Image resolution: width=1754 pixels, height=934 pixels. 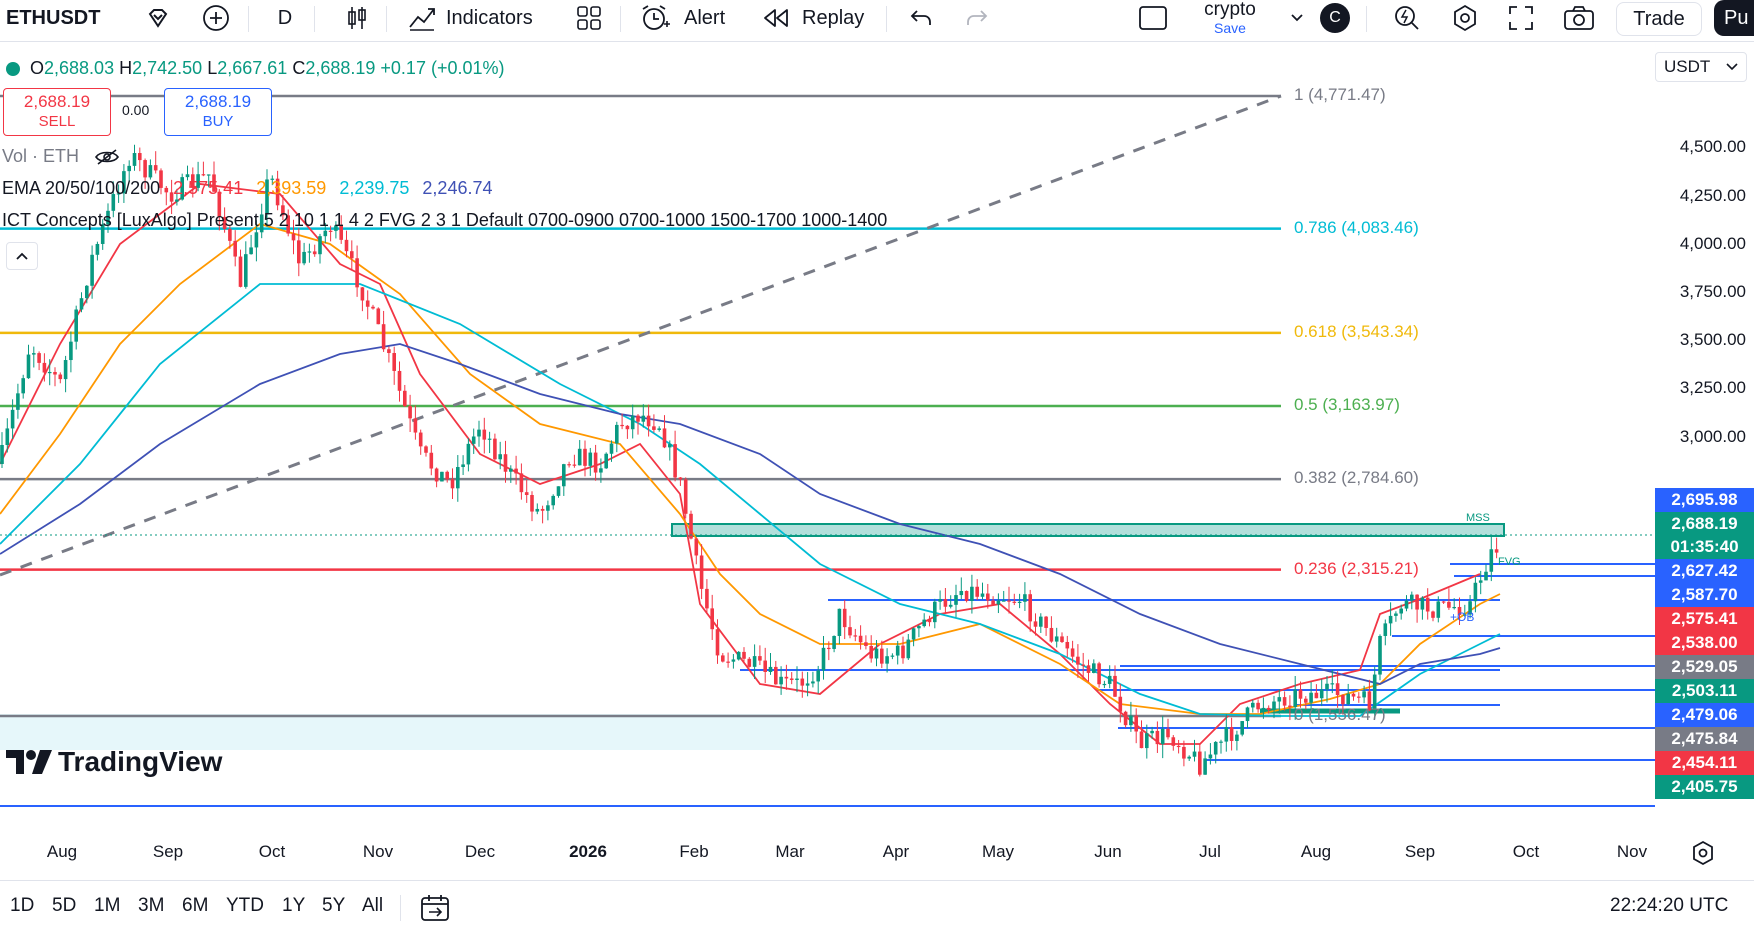 I want to click on layout-grid-icon, so click(x=1153, y=18).